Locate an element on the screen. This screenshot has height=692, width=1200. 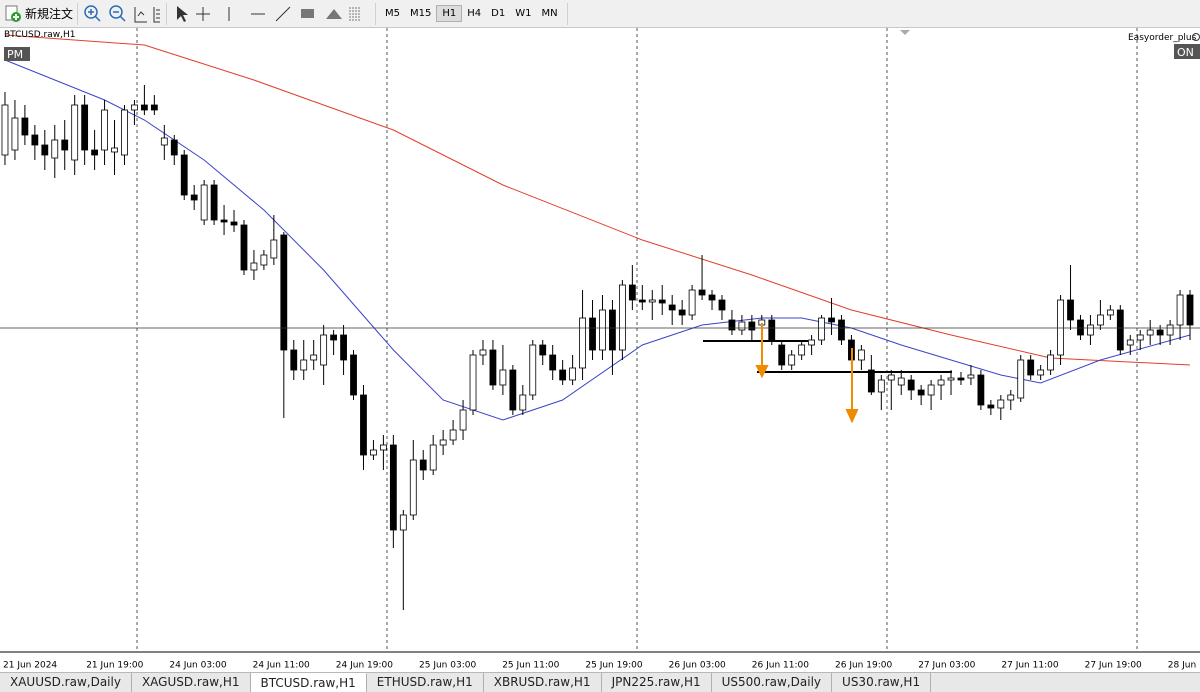
time-label: 28 Jun is located at coordinates (1182, 666).